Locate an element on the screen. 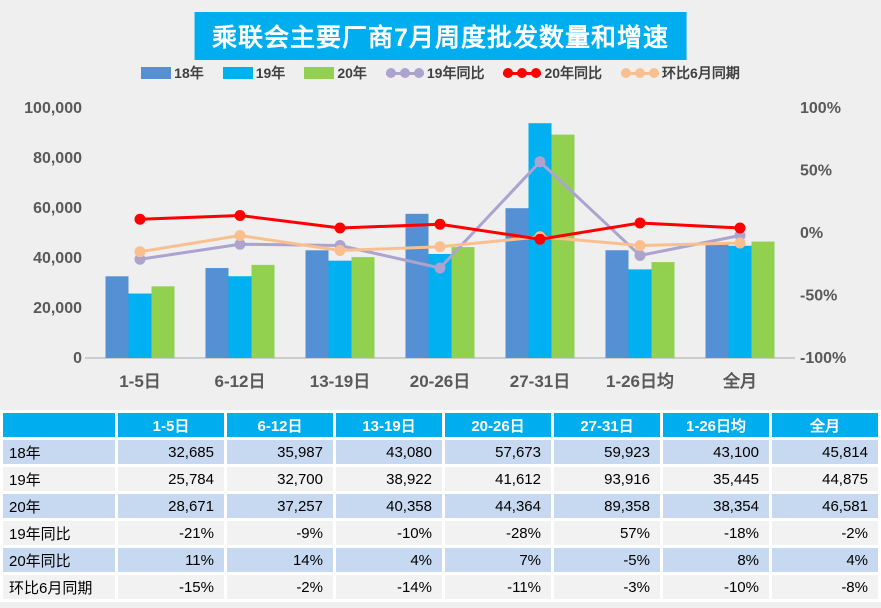 Image resolution: width=881 pixels, height=608 pixels. y-axis-left-tick: 0 is located at coordinates (77, 358).